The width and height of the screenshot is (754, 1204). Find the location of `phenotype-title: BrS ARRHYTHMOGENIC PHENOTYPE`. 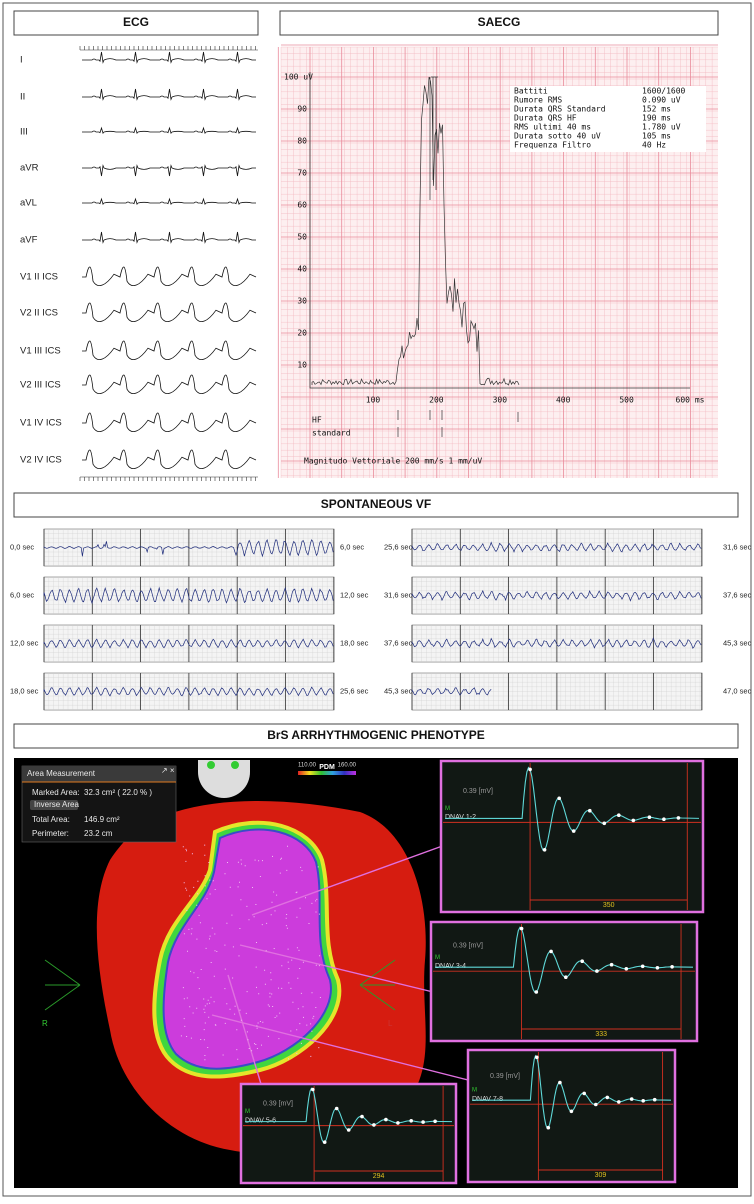

phenotype-title: BrS ARRHYTHMOGENIC PHENOTYPE is located at coordinates (376, 735).